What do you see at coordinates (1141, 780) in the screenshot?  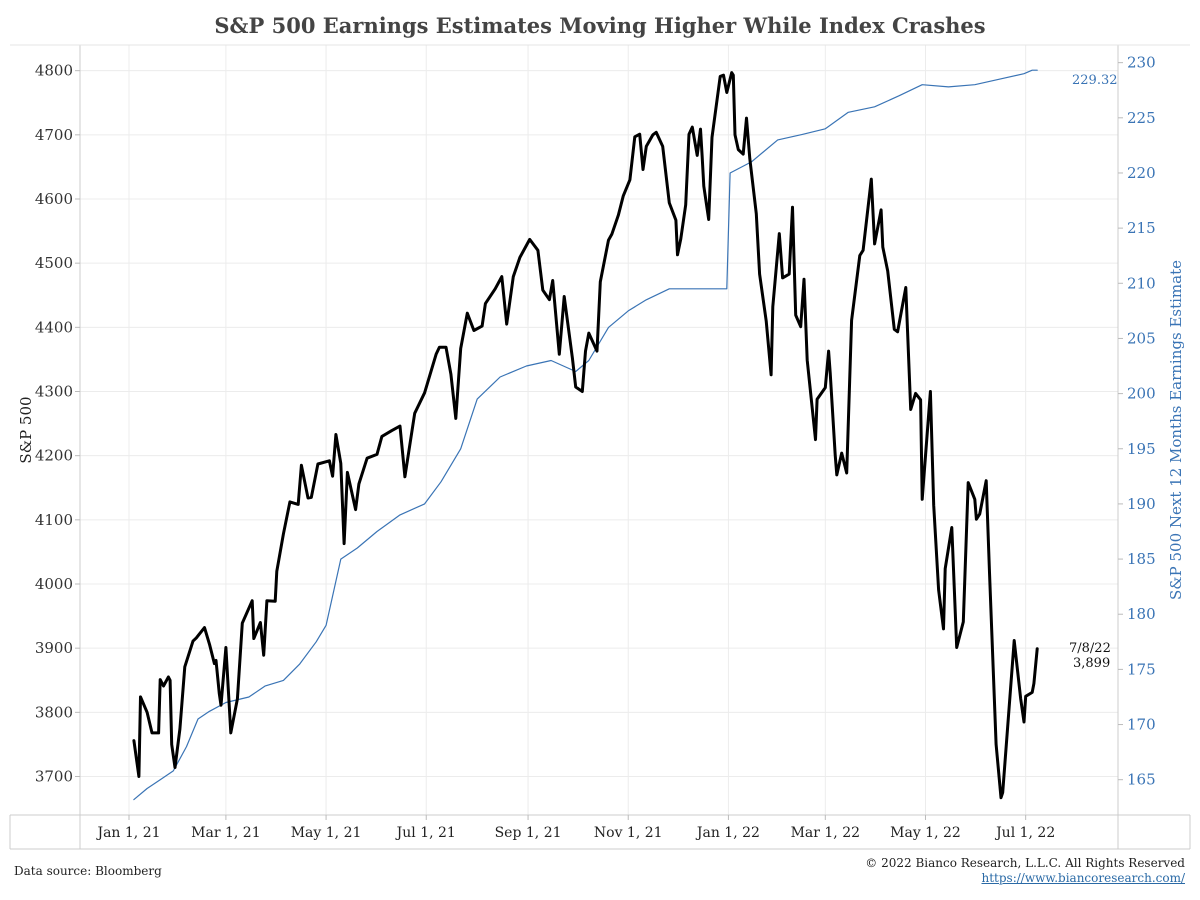 I see `right-tick-label: 165` at bounding box center [1141, 780].